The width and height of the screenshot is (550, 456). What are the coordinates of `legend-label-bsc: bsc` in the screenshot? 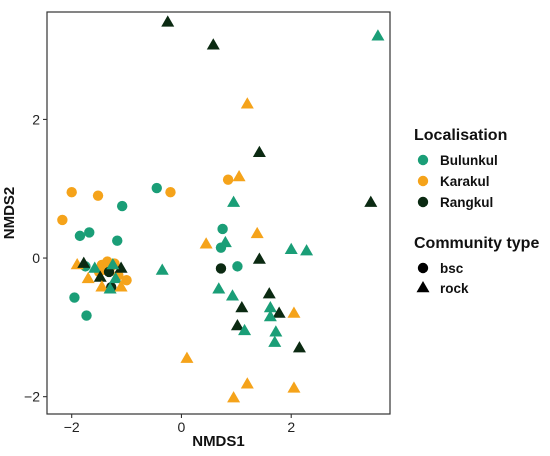 It's located at (452, 268).